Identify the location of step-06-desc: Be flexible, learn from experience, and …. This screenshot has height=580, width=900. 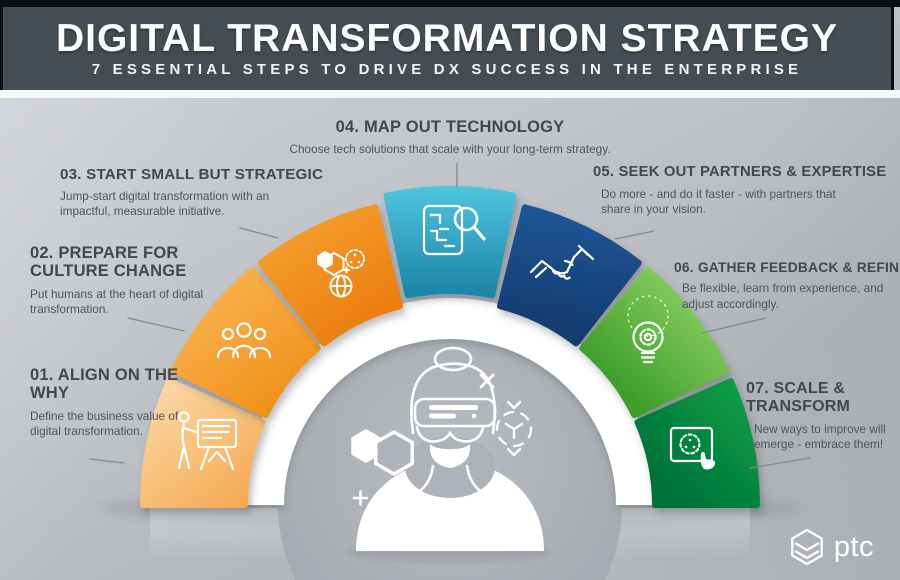
(783, 296).